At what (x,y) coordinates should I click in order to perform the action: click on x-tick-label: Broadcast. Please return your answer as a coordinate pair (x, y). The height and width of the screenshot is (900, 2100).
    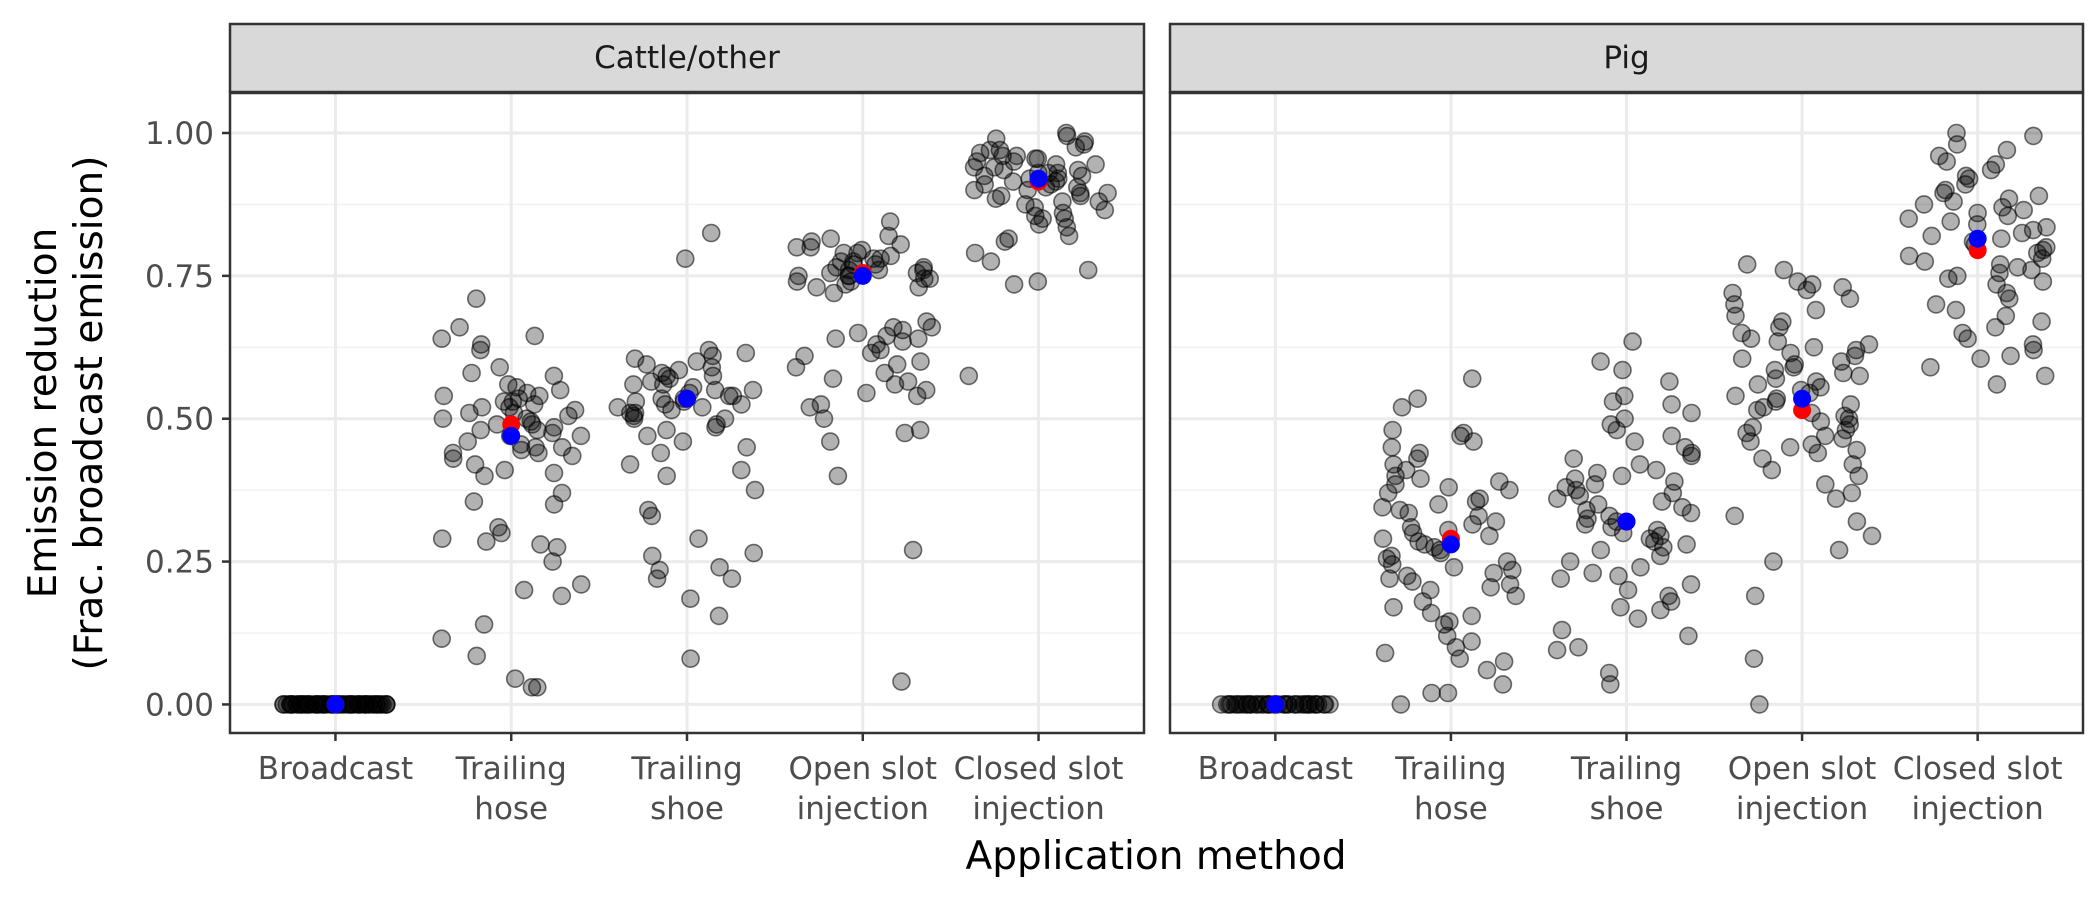
    Looking at the image, I should click on (335, 769).